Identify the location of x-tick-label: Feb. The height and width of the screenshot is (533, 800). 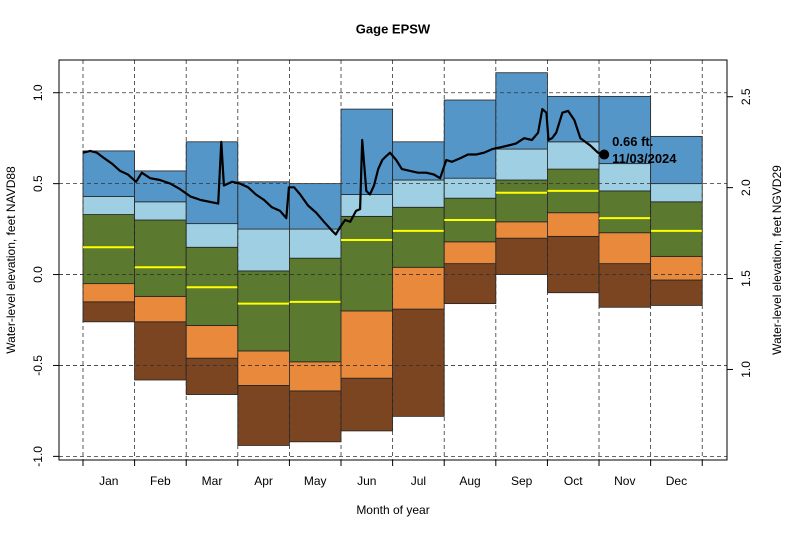
(160, 481).